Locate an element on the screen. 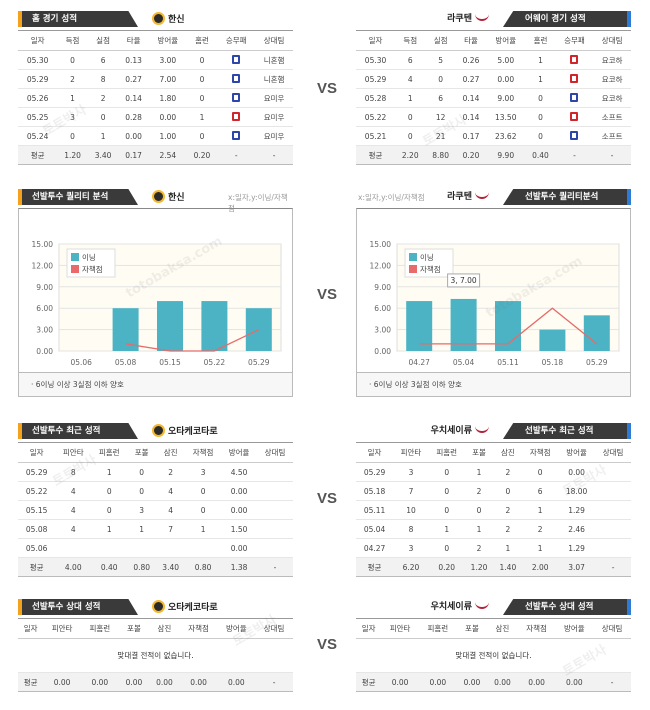 This screenshot has height=710, width=650. home-pitcher-recent-header: 선발투수 최근 성적 오타케코타로 is located at coordinates (155, 431).